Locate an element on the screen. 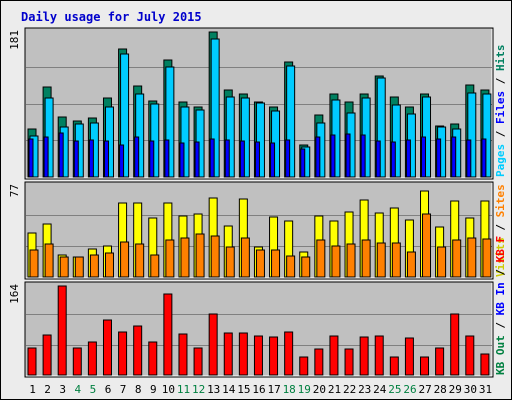 The width and height of the screenshot is (512, 401). legend-entry: KB Out is located at coordinates (500, 355).